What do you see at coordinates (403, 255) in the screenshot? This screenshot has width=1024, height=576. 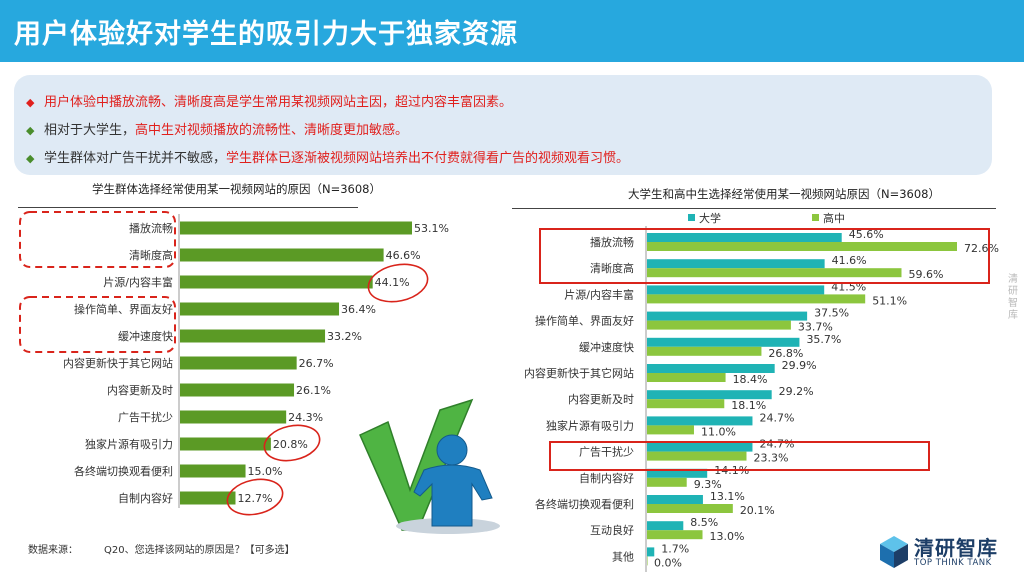 I see `left-value-label: 46.6%` at bounding box center [403, 255].